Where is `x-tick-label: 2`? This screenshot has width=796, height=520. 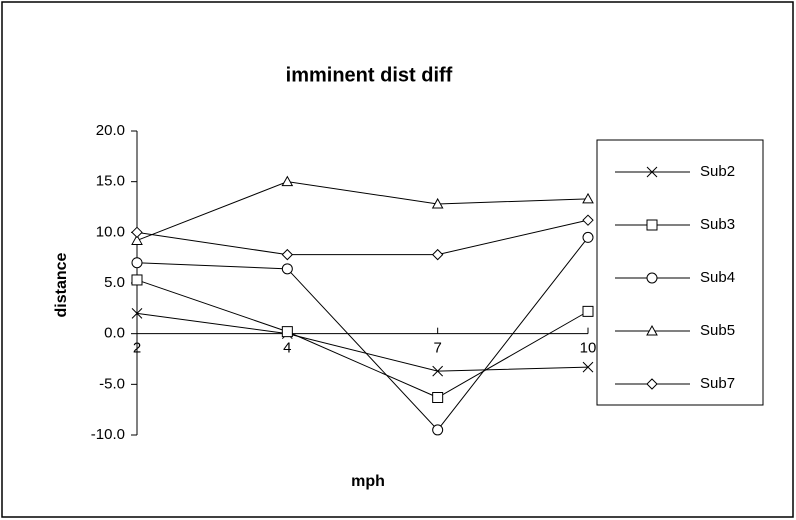 x-tick-label: 2 is located at coordinates (137, 348).